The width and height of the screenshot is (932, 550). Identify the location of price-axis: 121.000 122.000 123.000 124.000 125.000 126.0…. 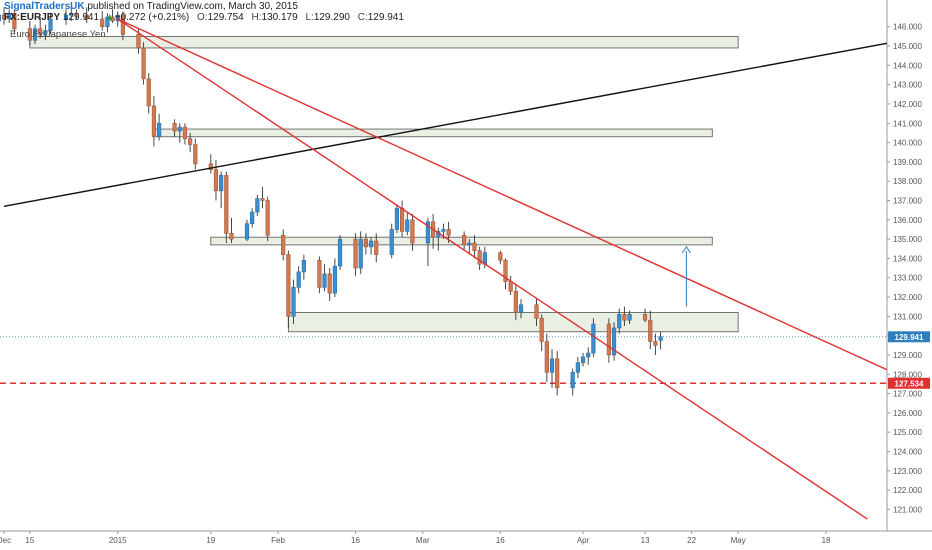
(904, 269).